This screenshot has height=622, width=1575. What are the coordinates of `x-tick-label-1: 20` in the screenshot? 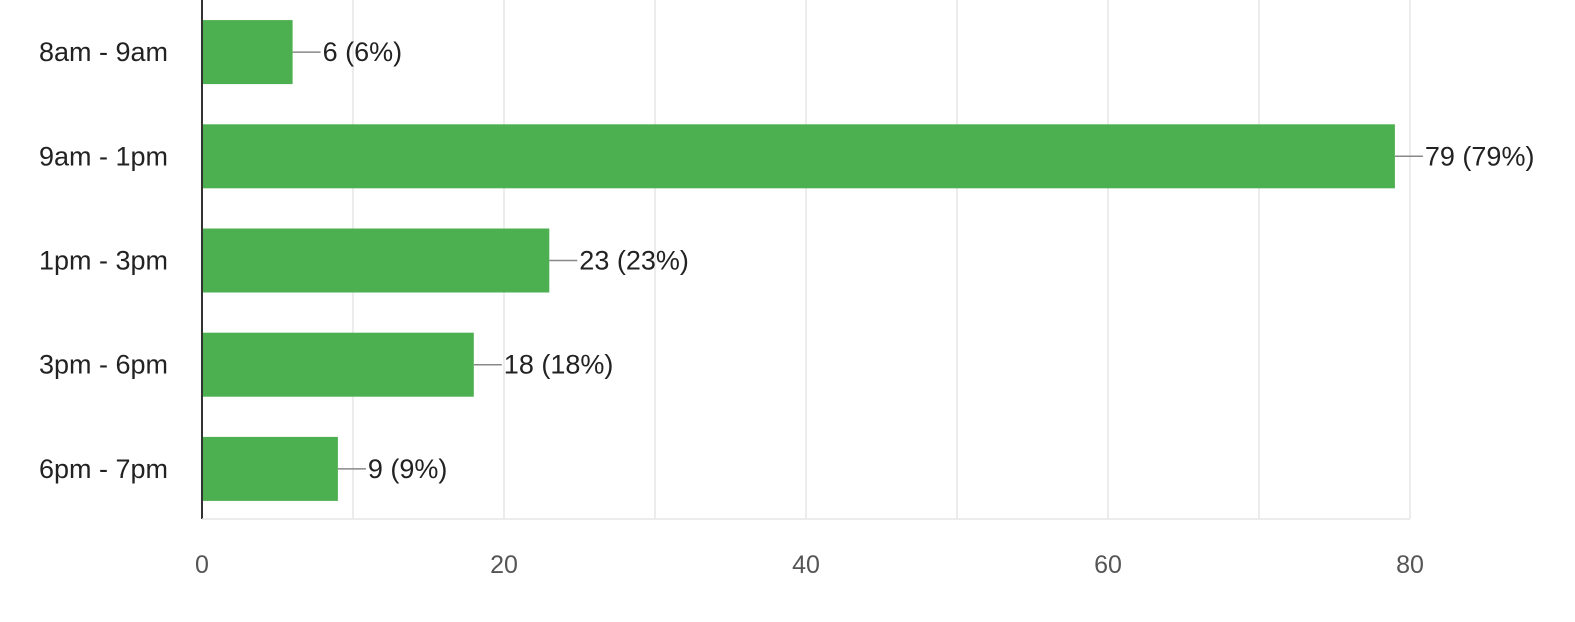 It's located at (504, 565).